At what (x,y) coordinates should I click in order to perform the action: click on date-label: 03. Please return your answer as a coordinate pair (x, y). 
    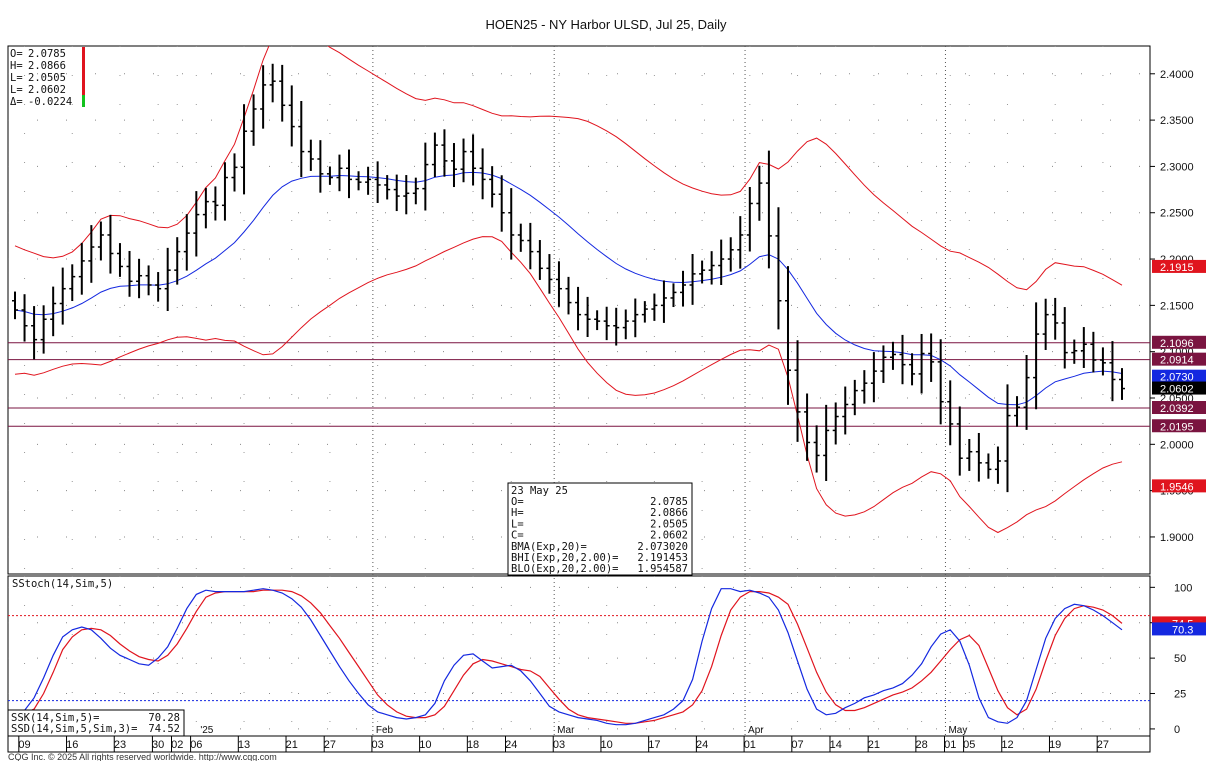
    Looking at the image, I should click on (559, 745).